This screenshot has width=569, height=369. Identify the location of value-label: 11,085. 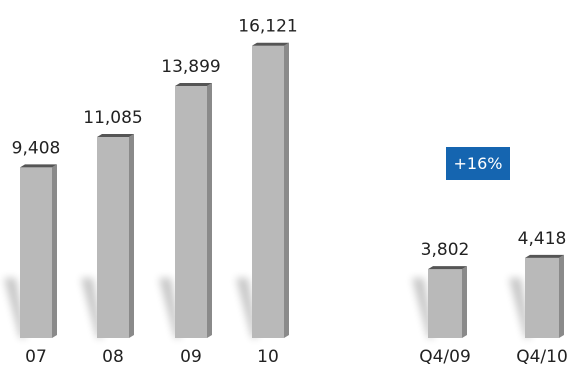
(112, 118).